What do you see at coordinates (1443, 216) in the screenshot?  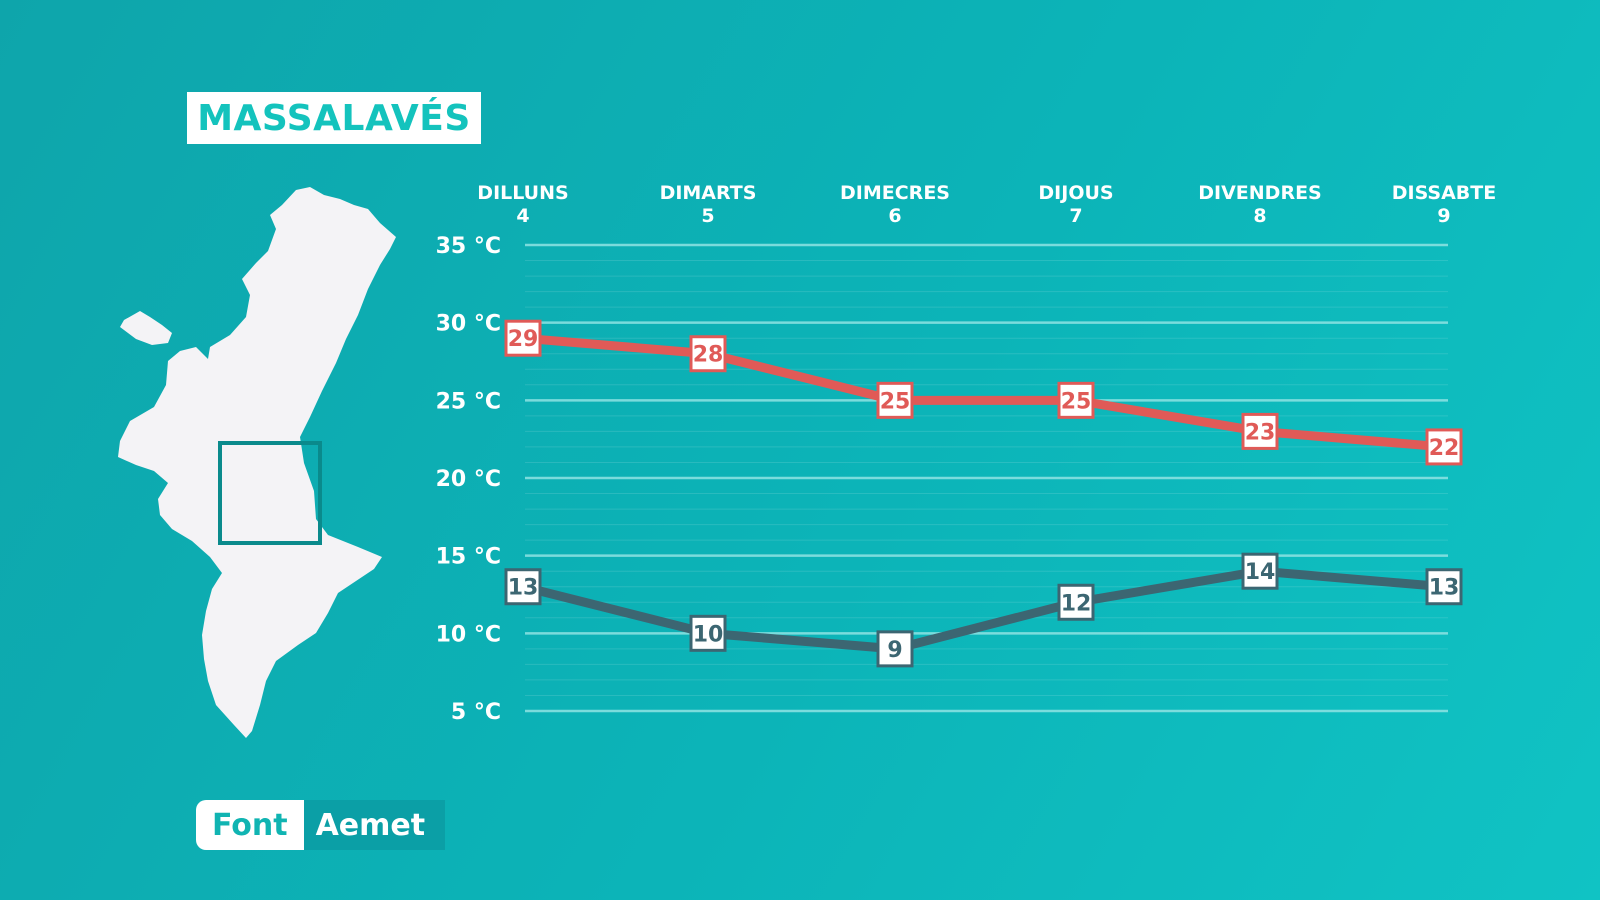 I see `day-date-label: 9` at bounding box center [1443, 216].